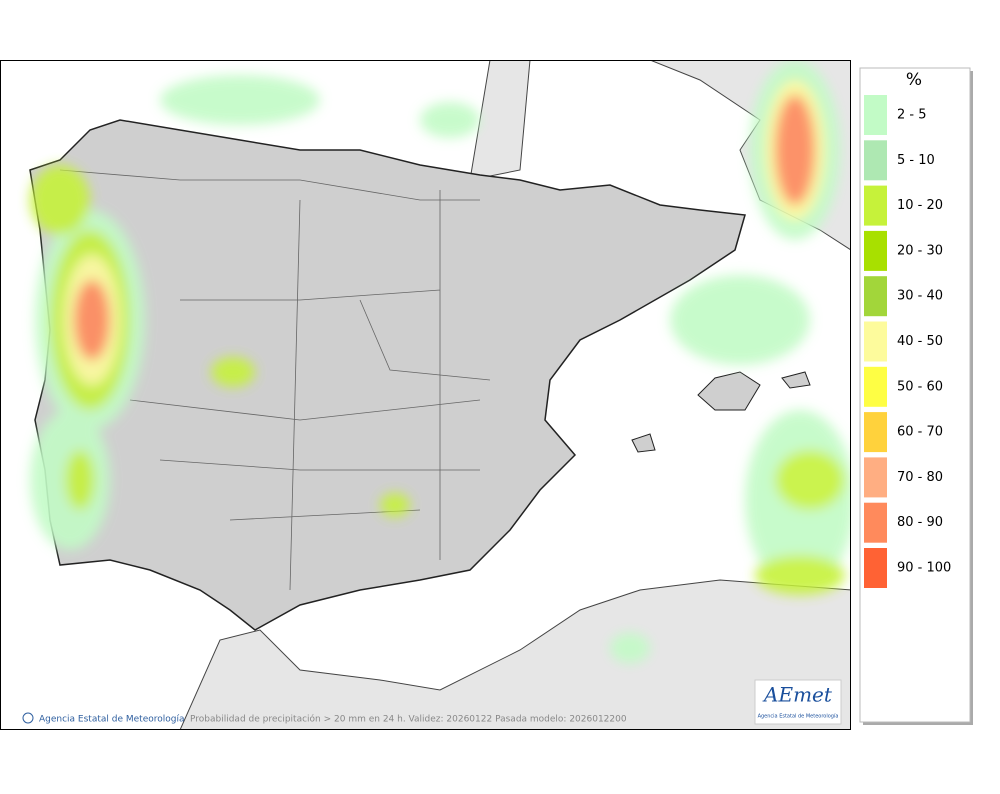 The height and width of the screenshot is (794, 1000). Describe the element at coordinates (920, 205) in the screenshot. I see `legend-label: 10 - 20` at that location.